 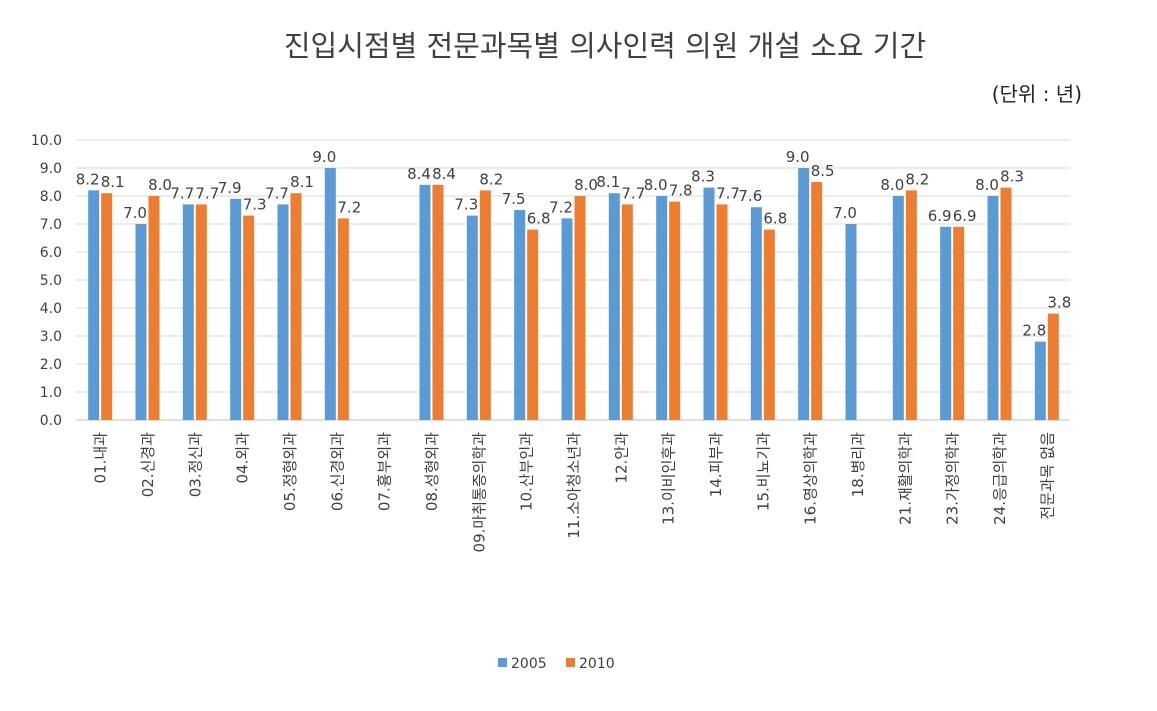 What do you see at coordinates (51, 169) in the screenshot?
I see `y-tick-label: 9.0` at bounding box center [51, 169].